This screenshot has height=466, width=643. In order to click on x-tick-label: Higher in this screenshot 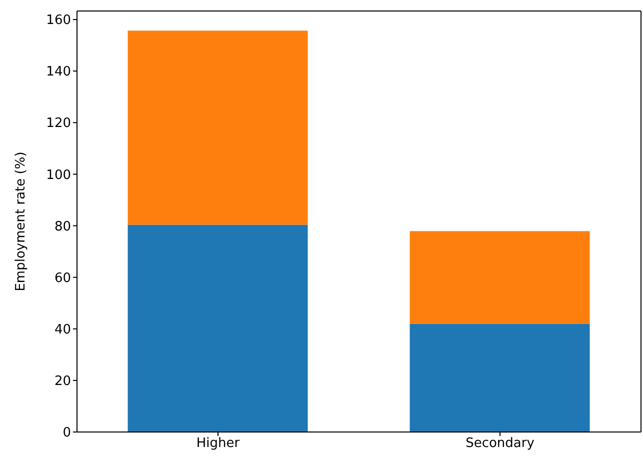, I will do `click(218, 444)`.